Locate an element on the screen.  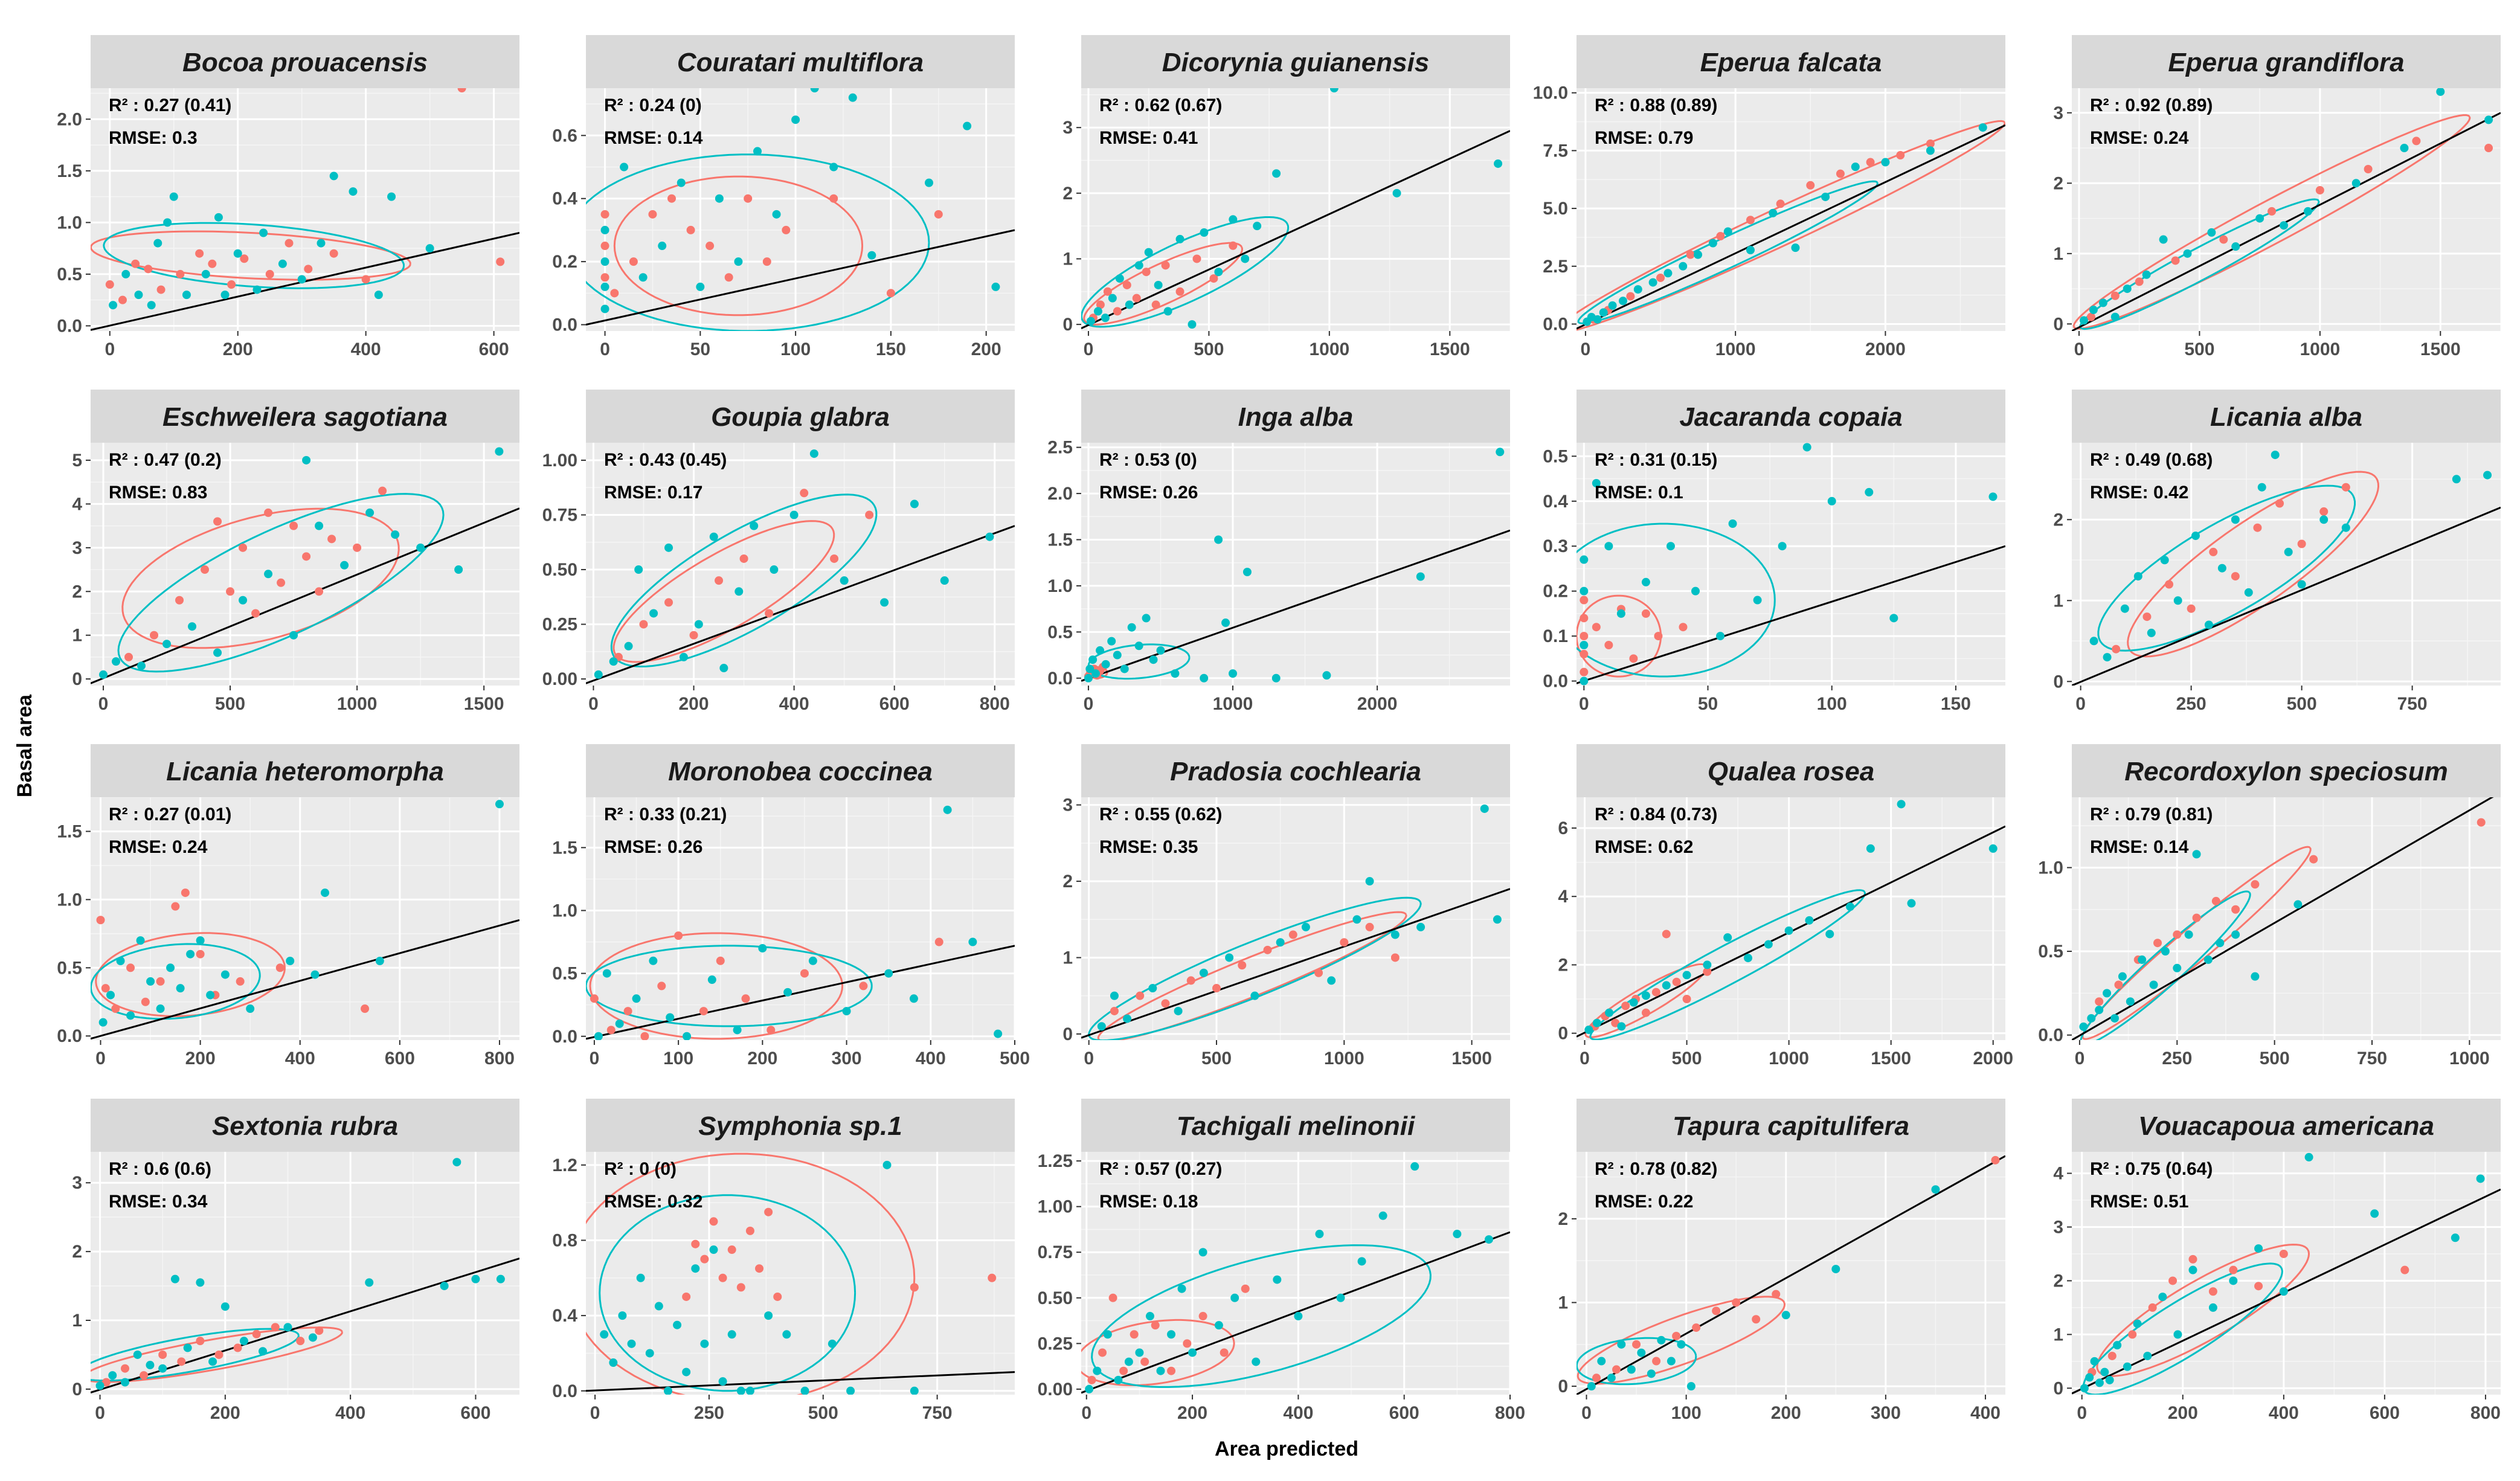
rmse-annotation: RMSE: 0.3 is located at coordinates (153, 138).